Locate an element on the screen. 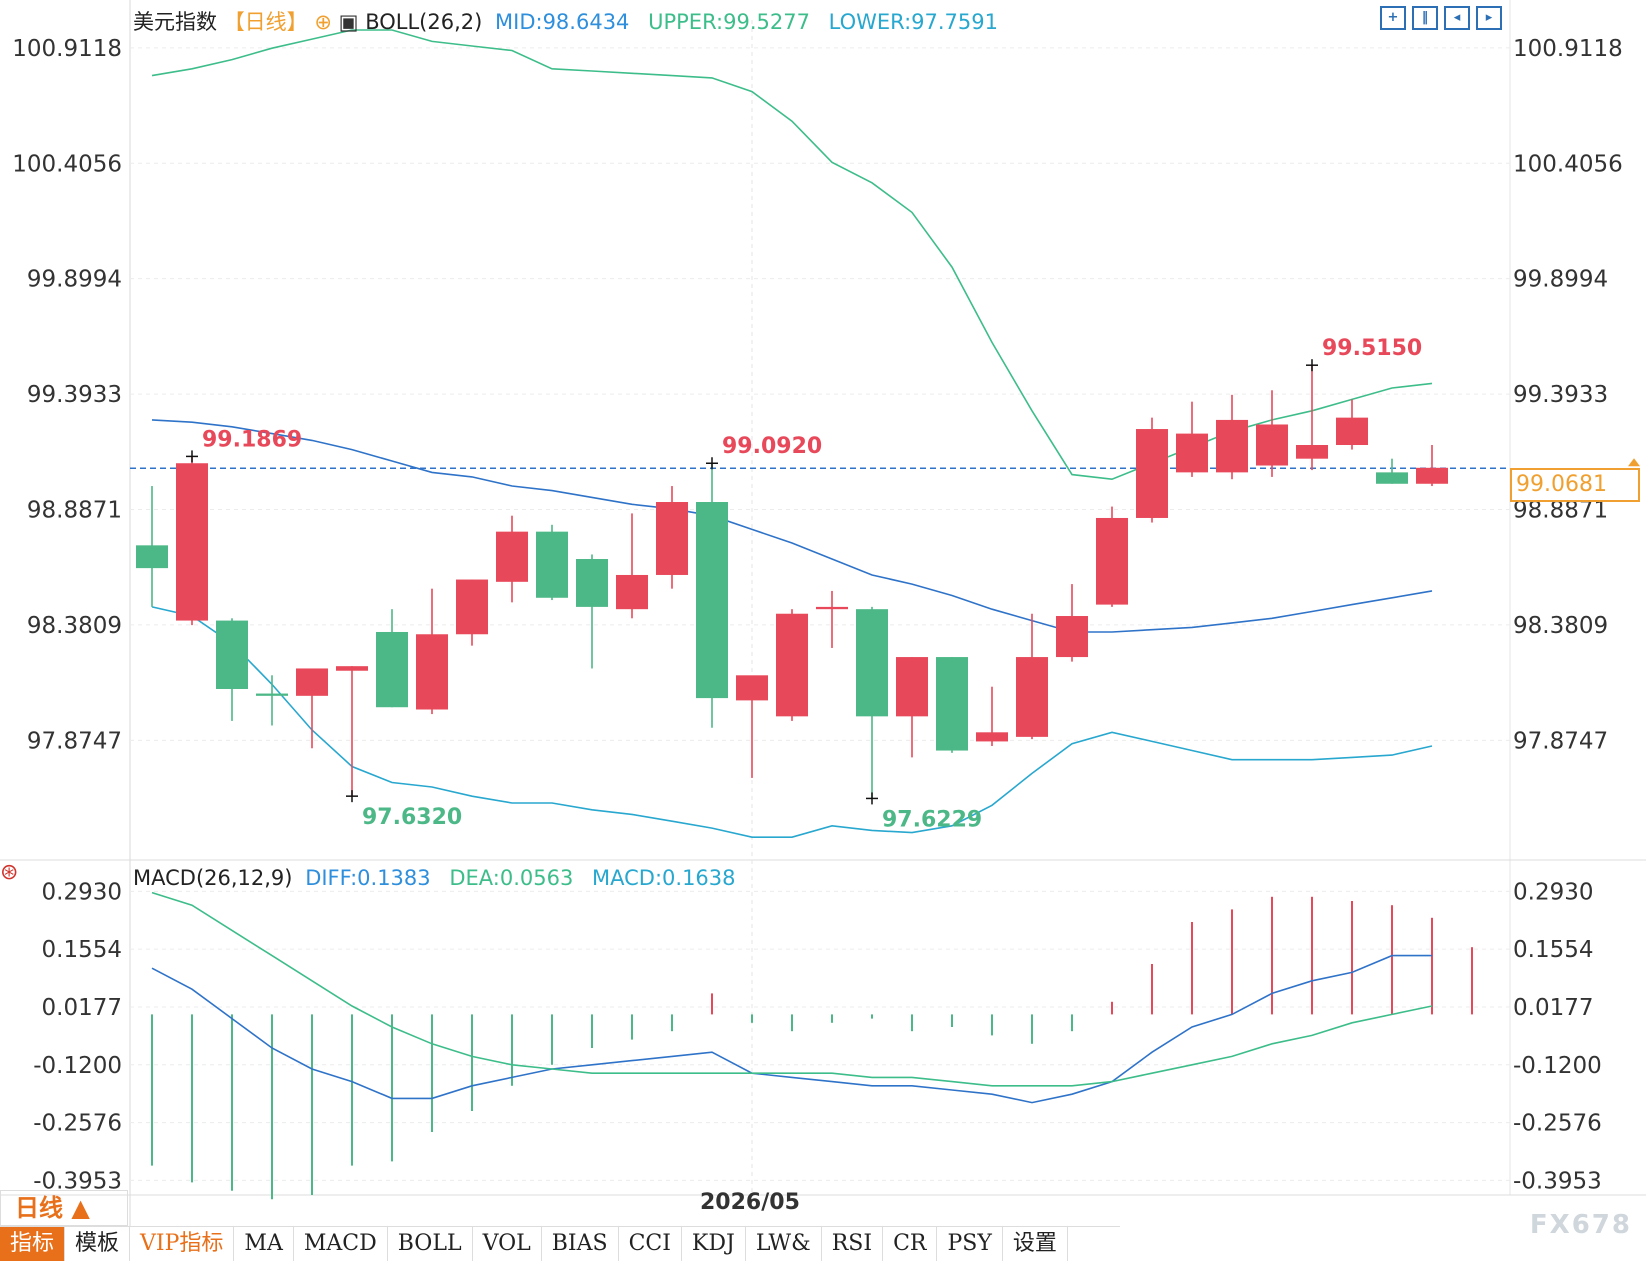  macd-diff-value: DIFF:0.1383 is located at coordinates (368, 878).